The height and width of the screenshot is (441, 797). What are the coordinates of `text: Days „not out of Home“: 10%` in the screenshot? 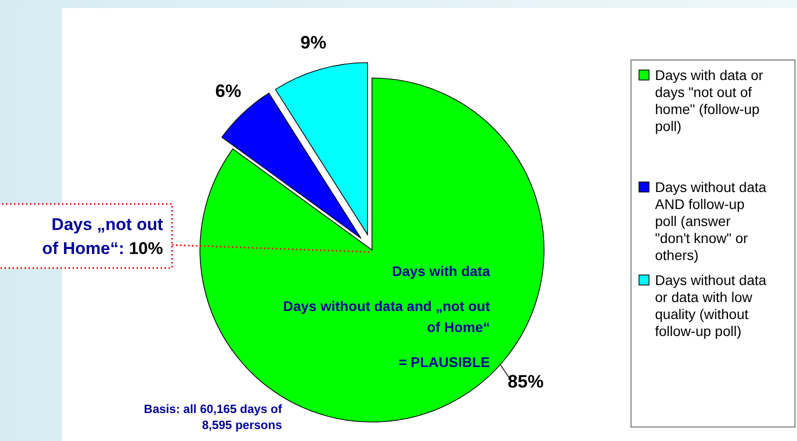 It's located at (103, 236).